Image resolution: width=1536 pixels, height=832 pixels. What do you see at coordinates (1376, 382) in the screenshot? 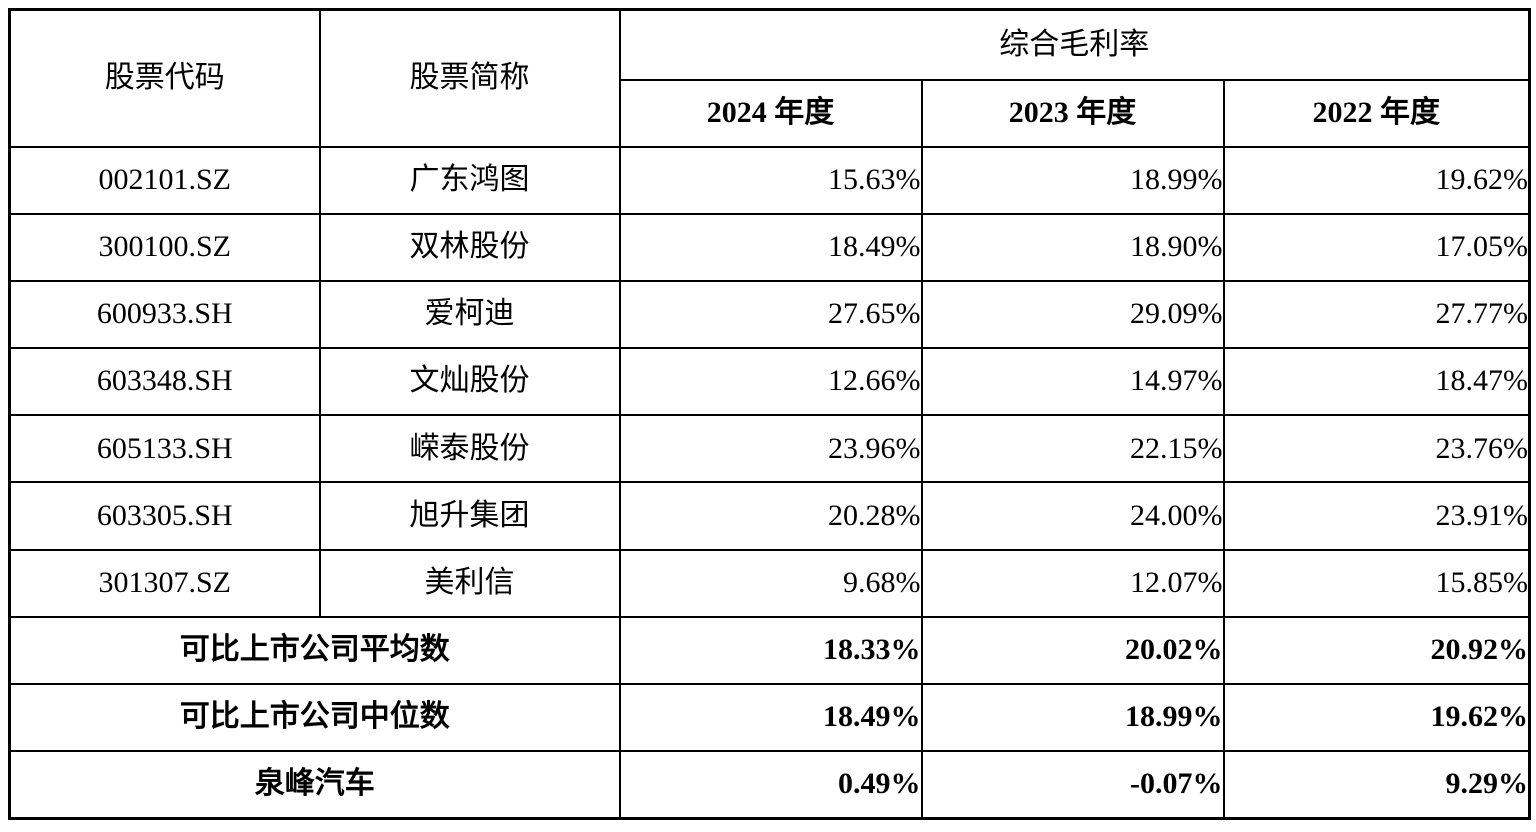
I see `value-2022-cell: 18.47%` at bounding box center [1376, 382].